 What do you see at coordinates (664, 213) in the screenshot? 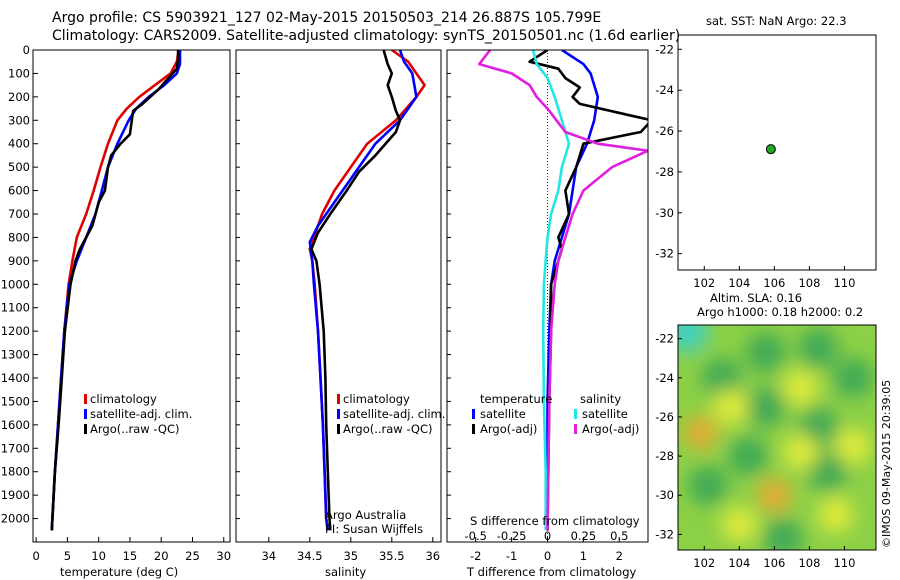
I see `sst-ytick-label-4: -30` at bounding box center [664, 213].